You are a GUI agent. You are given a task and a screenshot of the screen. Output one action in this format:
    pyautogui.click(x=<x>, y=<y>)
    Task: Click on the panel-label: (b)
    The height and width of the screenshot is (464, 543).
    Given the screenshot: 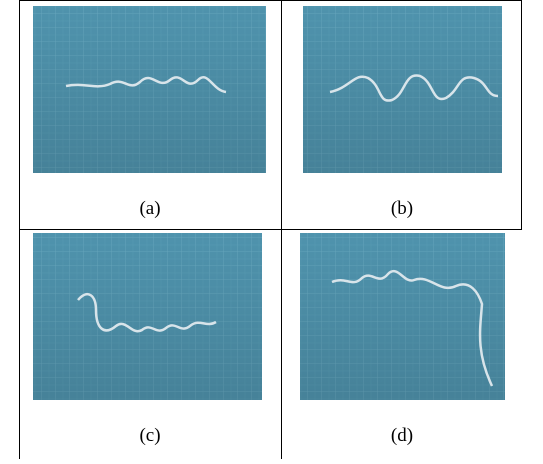 What is the action you would take?
    pyautogui.click(x=402, y=208)
    